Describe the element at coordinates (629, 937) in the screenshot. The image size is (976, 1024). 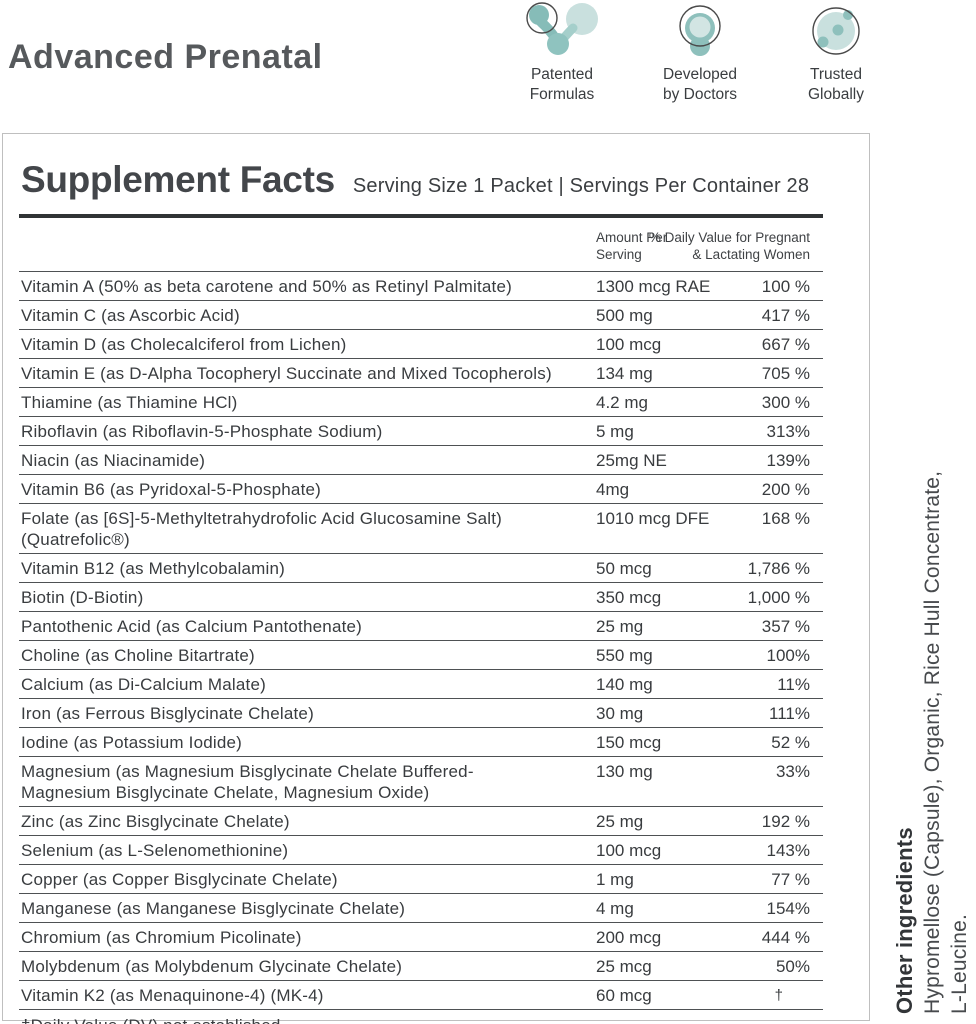
I see `nutrient-amount: 200 mcg` at that location.